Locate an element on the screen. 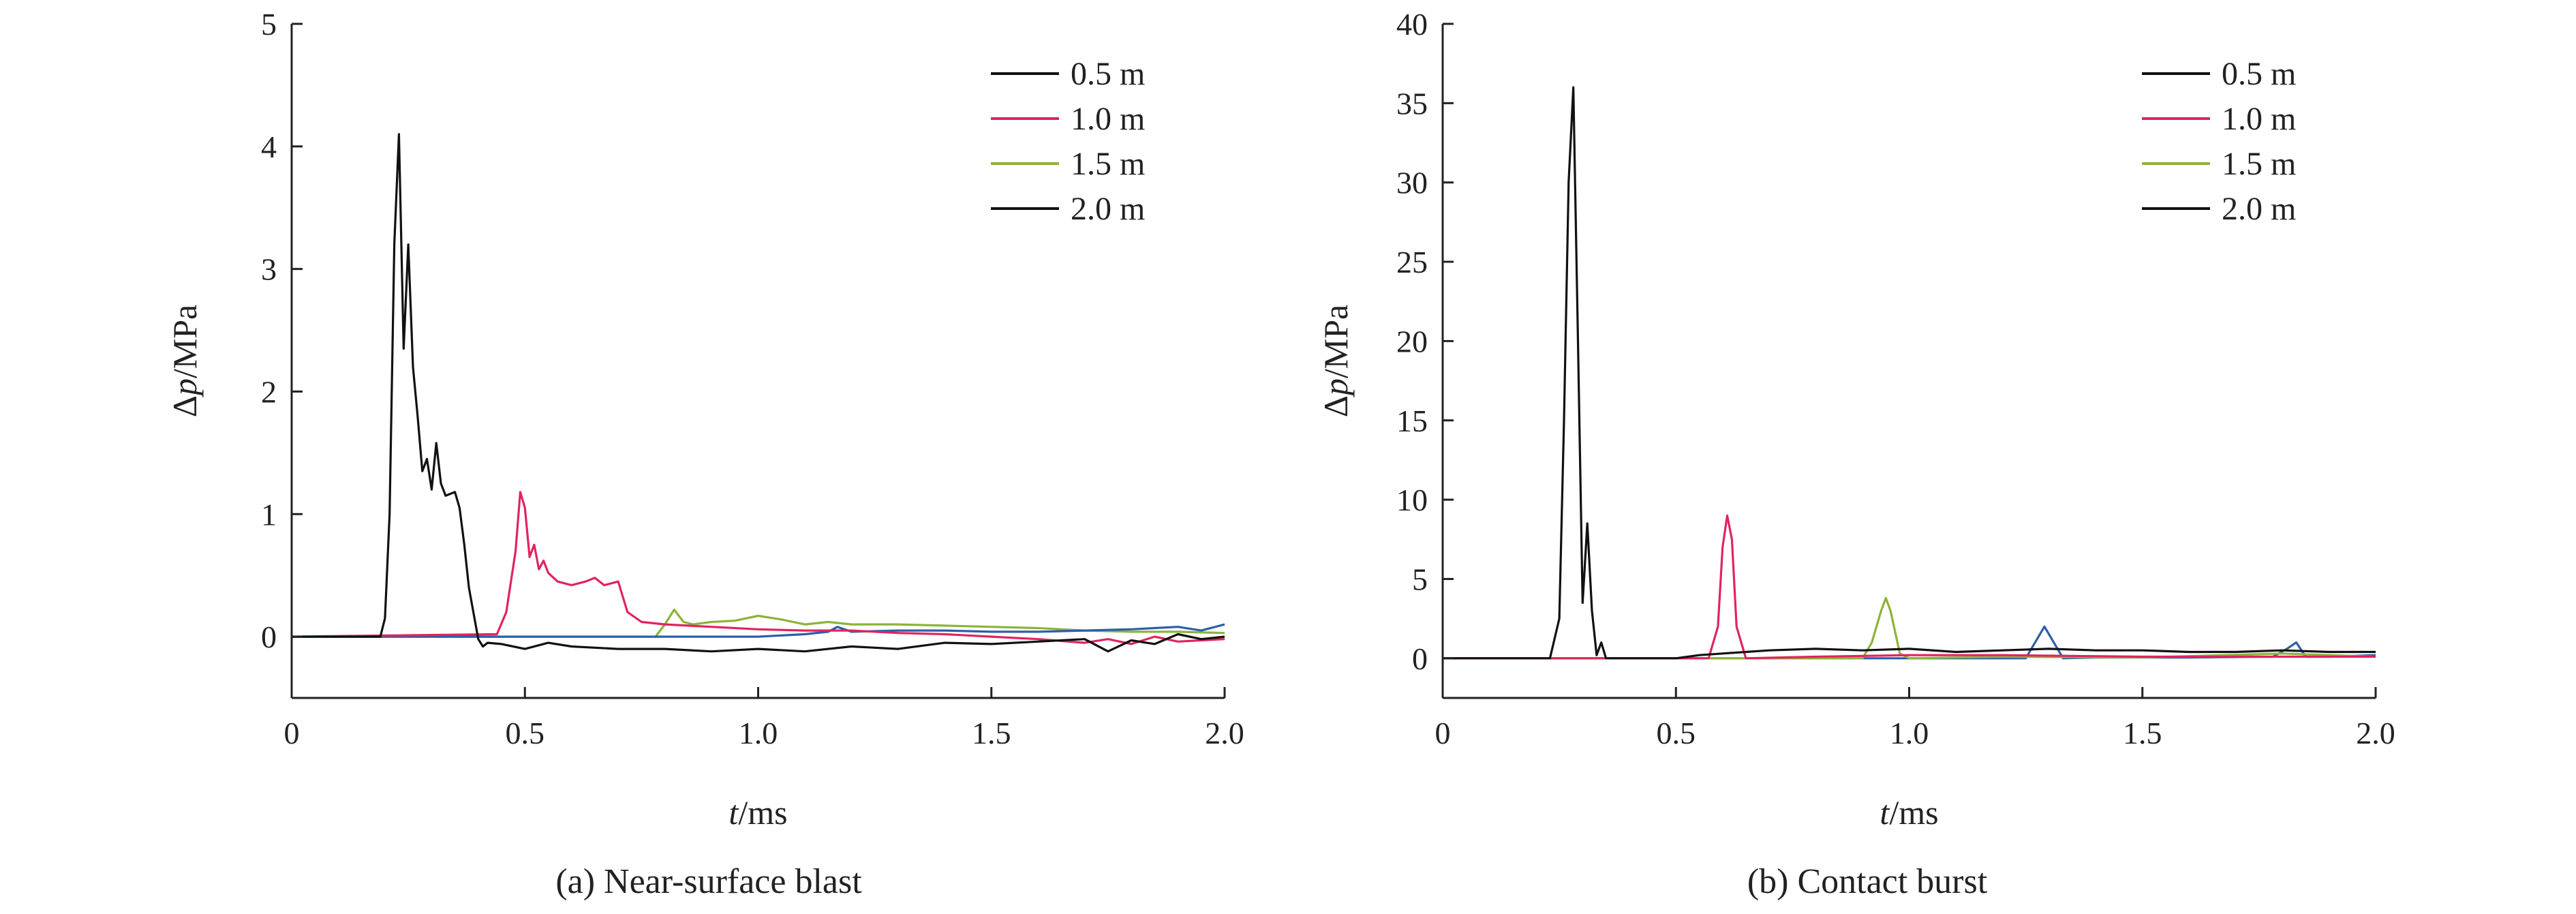 The image size is (2576, 914). y-tick-label: 25 is located at coordinates (1412, 262).